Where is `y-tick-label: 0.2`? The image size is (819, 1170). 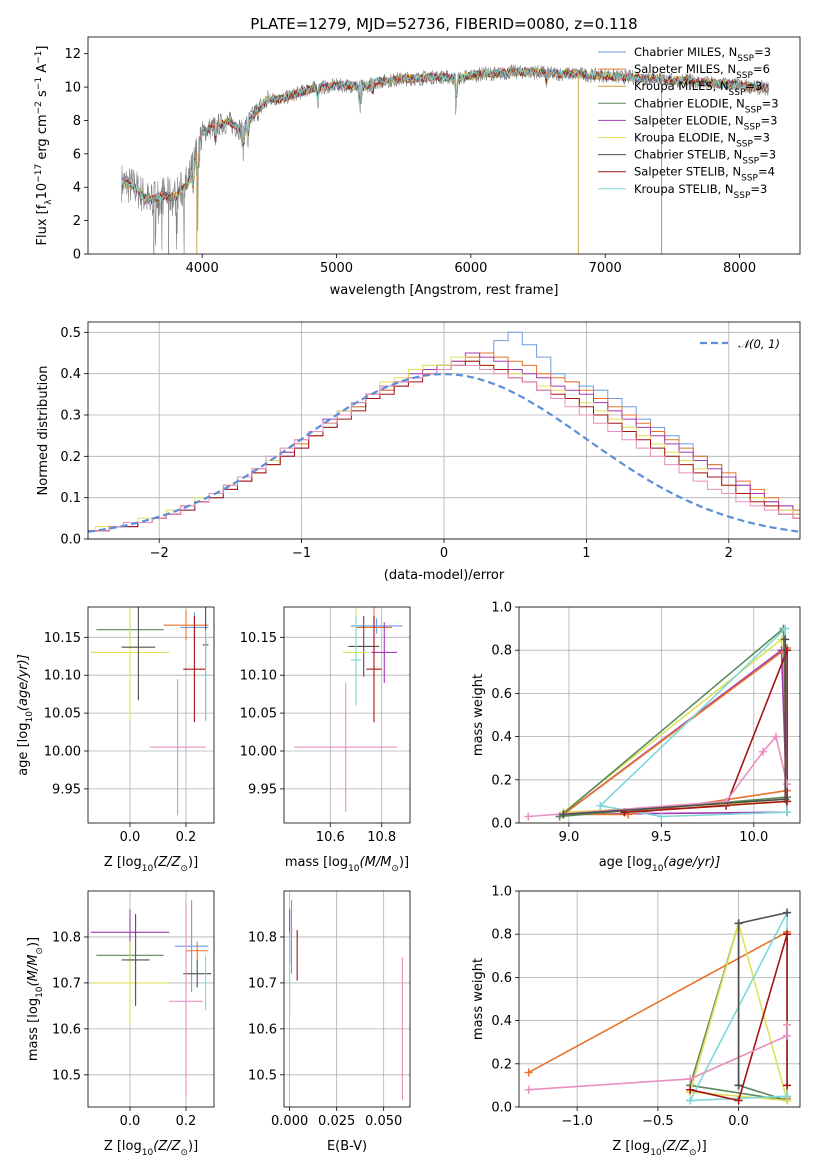 y-tick-label: 0.2 is located at coordinates (70, 457).